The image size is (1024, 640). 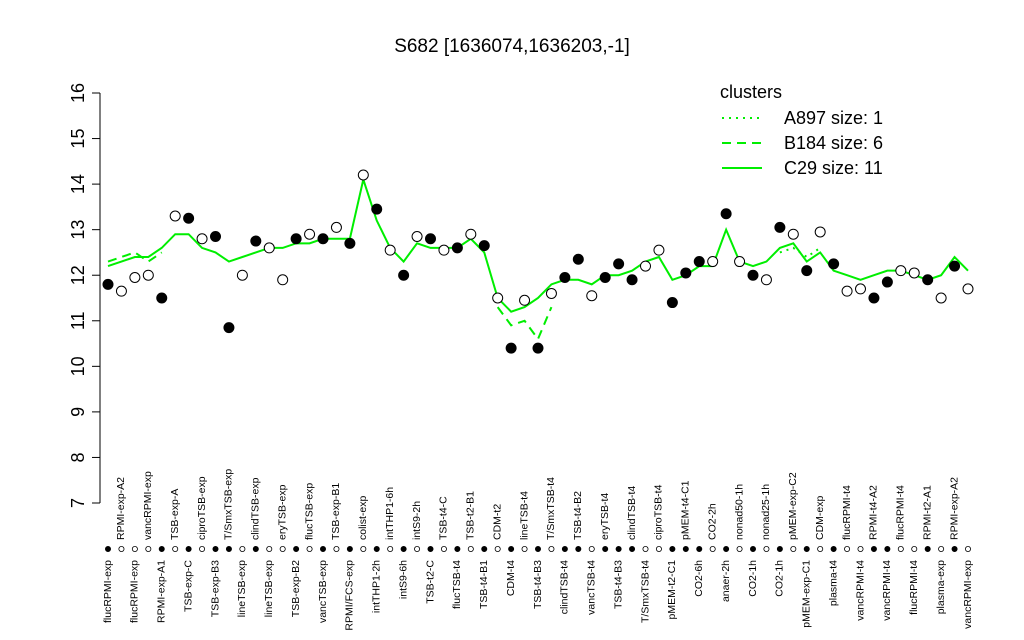 What do you see at coordinates (363, 517) in the screenshot?
I see `x-tick-label: colist-exp` at bounding box center [363, 517].